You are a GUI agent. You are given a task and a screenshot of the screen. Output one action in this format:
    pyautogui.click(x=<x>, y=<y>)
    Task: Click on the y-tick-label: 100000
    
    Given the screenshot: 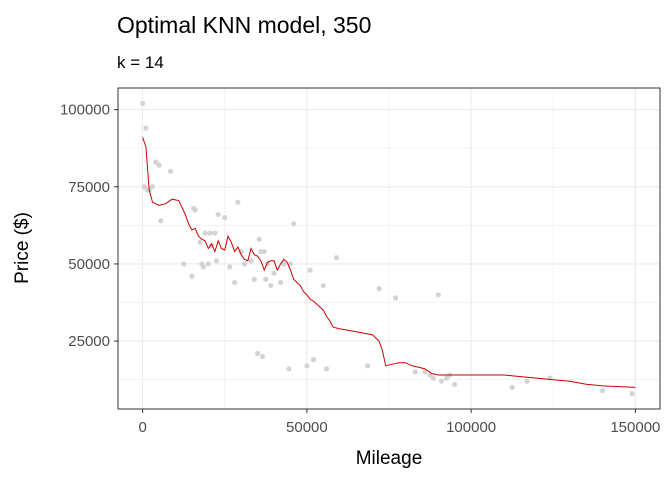 What is the action you would take?
    pyautogui.click(x=85, y=110)
    